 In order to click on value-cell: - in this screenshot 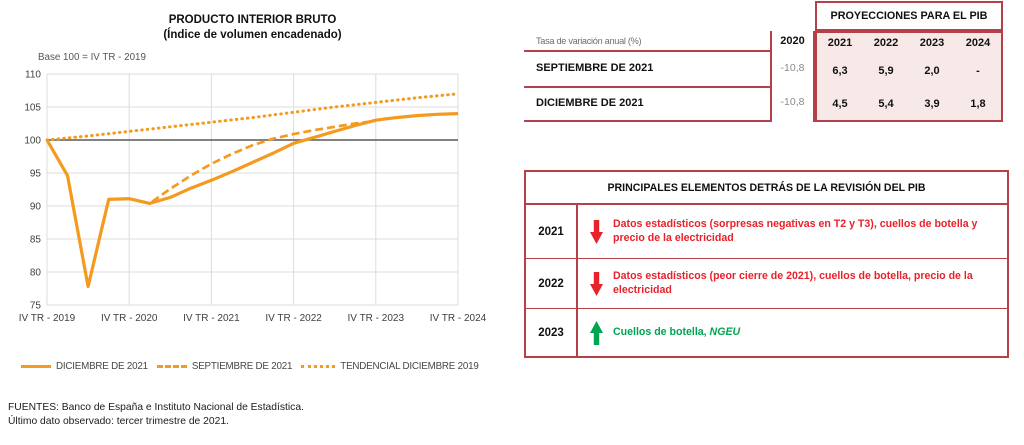, I will do `click(978, 70)`.